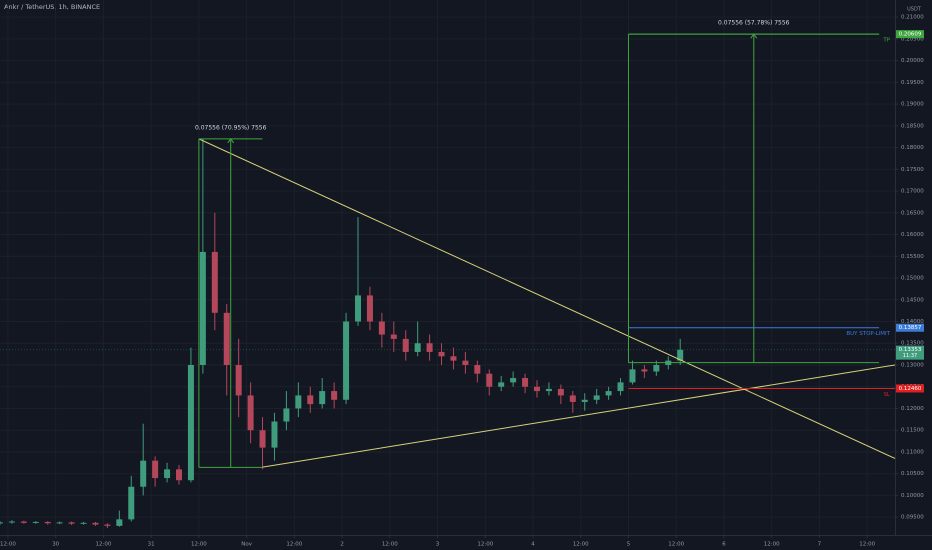 The height and width of the screenshot is (550, 932). What do you see at coordinates (231, 127) in the screenshot?
I see `measure-label: 0.07556 (70.95%) 7556` at bounding box center [231, 127].